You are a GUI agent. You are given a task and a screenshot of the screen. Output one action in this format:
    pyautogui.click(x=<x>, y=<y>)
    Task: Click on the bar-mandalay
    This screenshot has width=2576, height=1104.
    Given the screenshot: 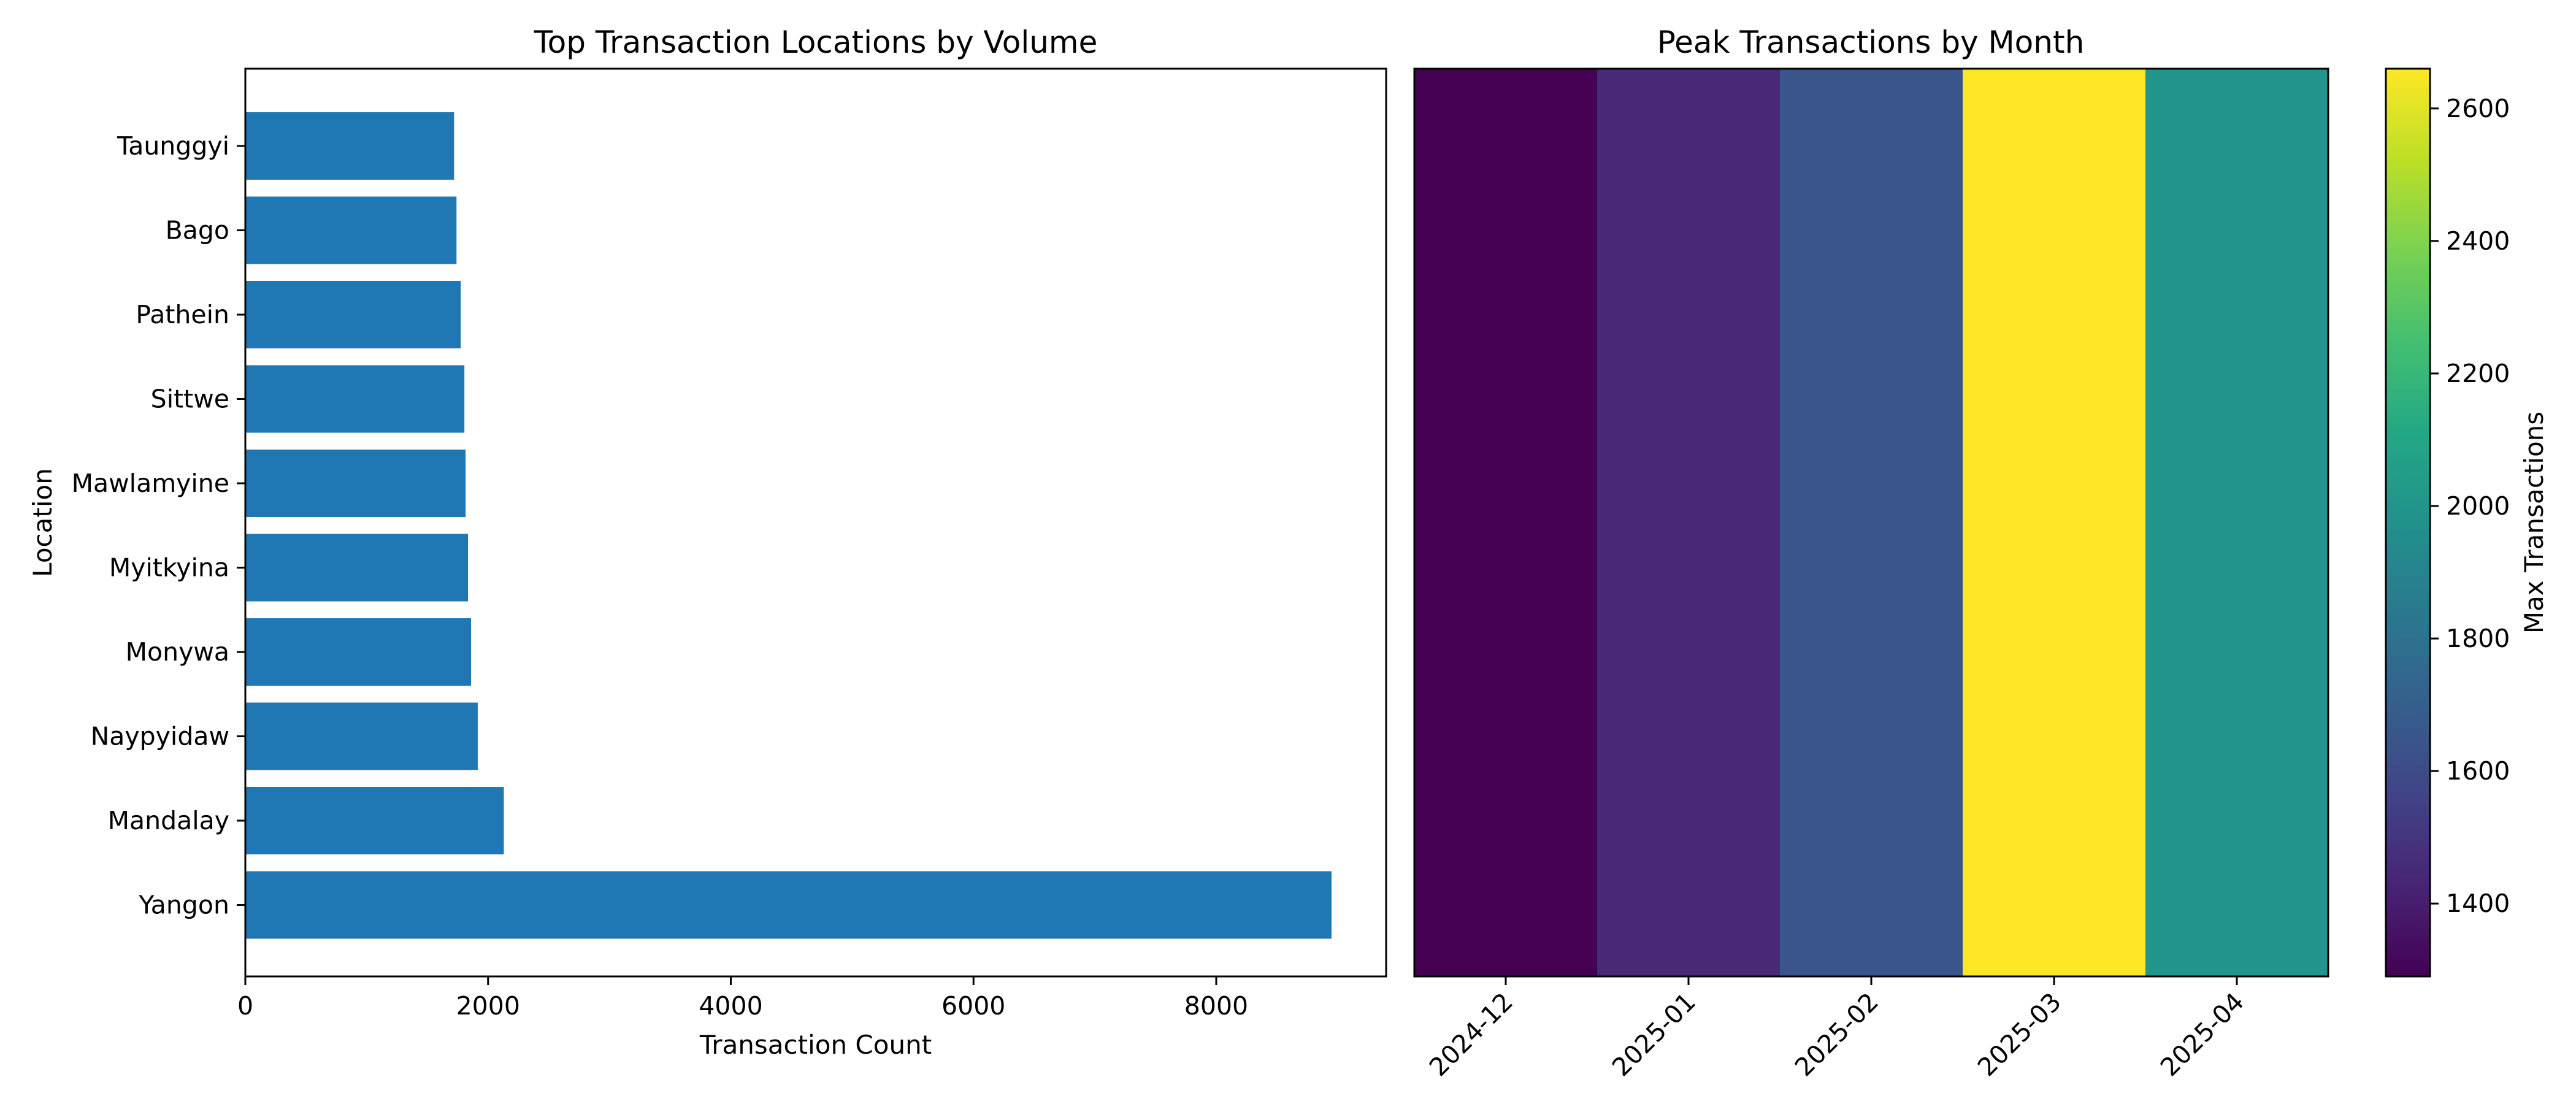 What is the action you would take?
    pyautogui.click(x=374, y=820)
    